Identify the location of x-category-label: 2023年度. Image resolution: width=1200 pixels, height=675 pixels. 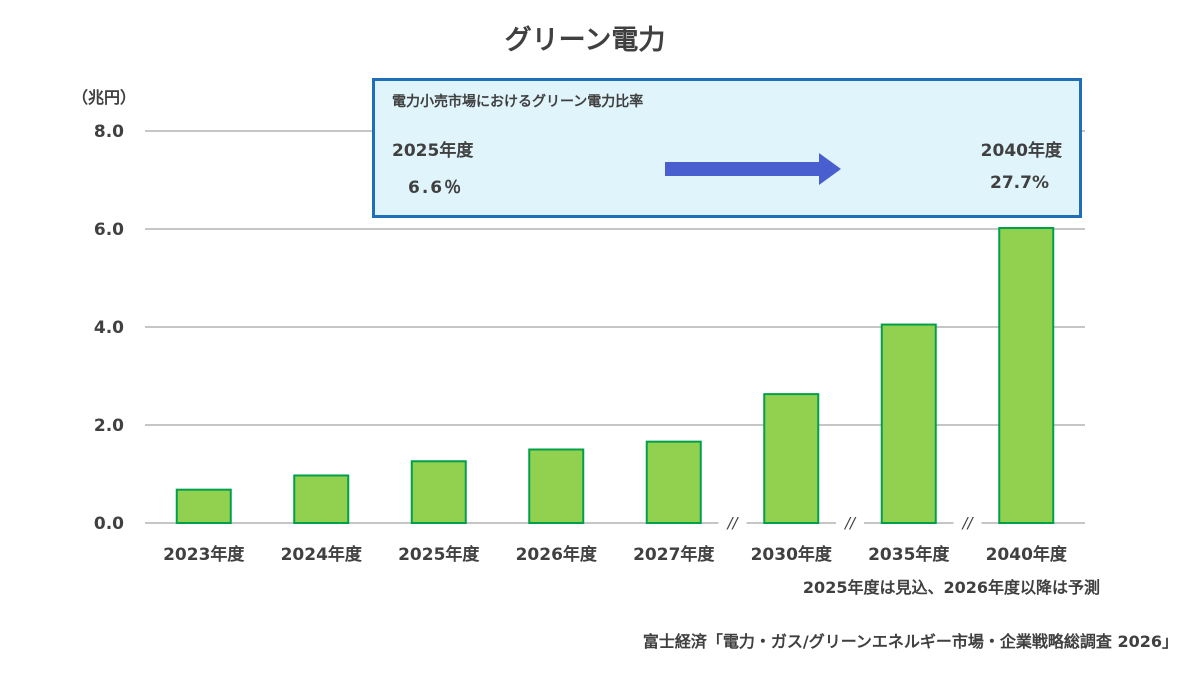
(204, 554).